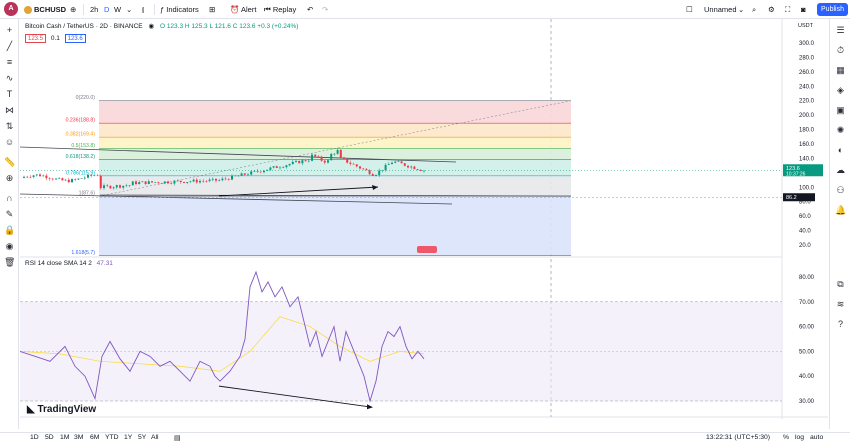 This screenshot has width=850, height=444. What do you see at coordinates (840, 90) in the screenshot?
I see `hotlist-icon: ◈` at bounding box center [840, 90].